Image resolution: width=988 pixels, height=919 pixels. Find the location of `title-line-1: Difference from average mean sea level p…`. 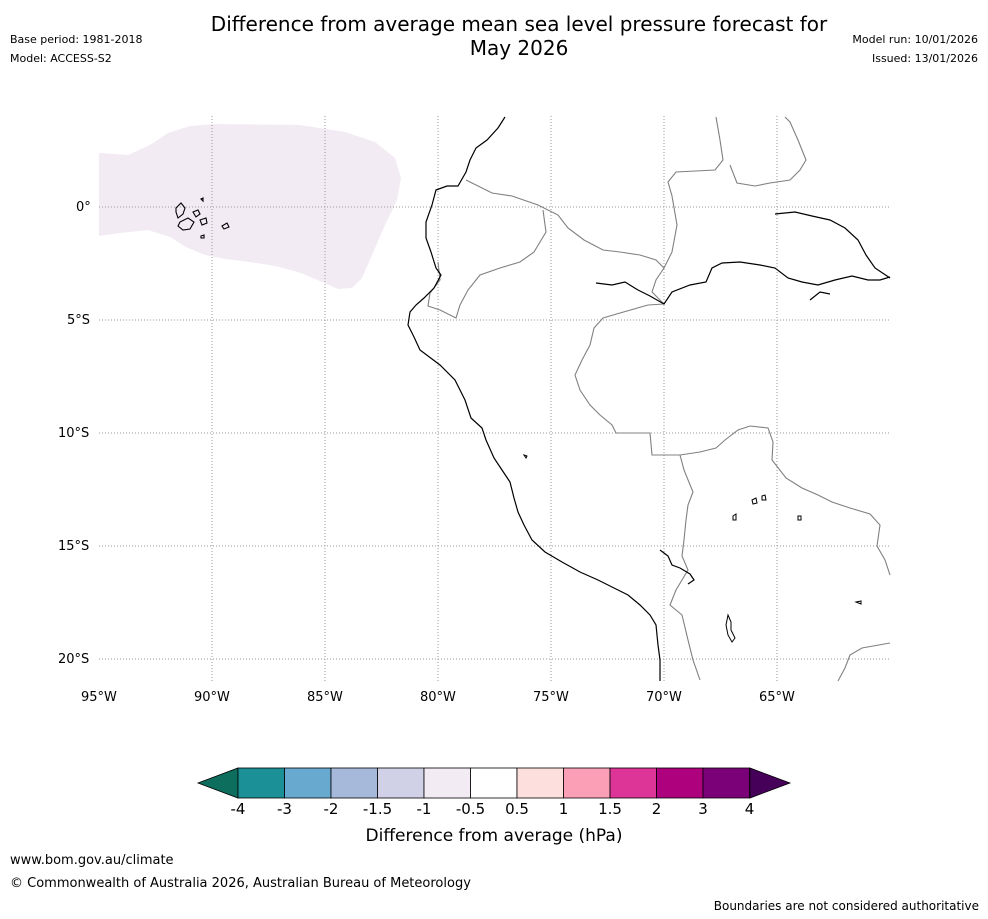

title-line-1: Difference from average mean sea level p… is located at coordinates (519, 24).